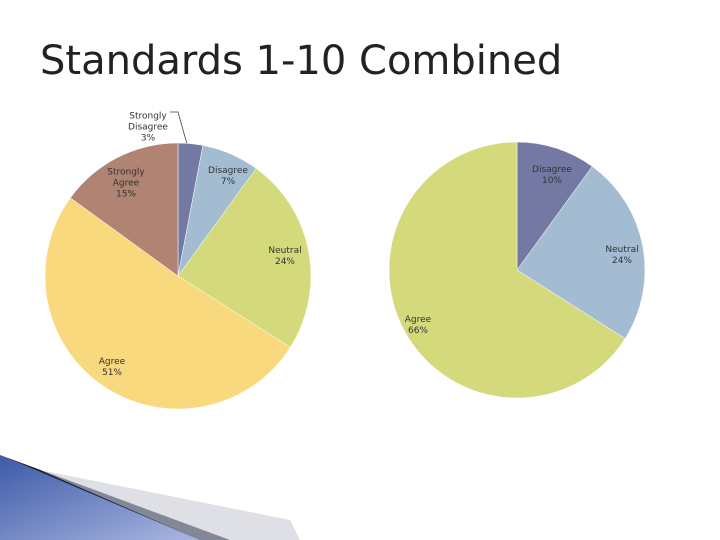 The image size is (720, 540). What do you see at coordinates (170, 505) in the screenshot?
I see `decoration` at bounding box center [170, 505].